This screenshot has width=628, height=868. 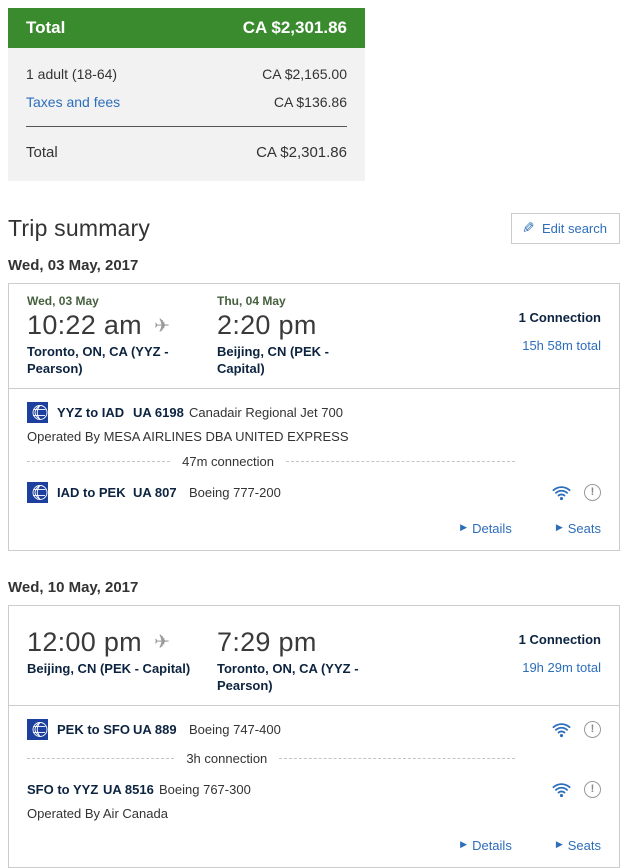 I want to click on segment-route: SFO to YYZ, so click(x=63, y=790).